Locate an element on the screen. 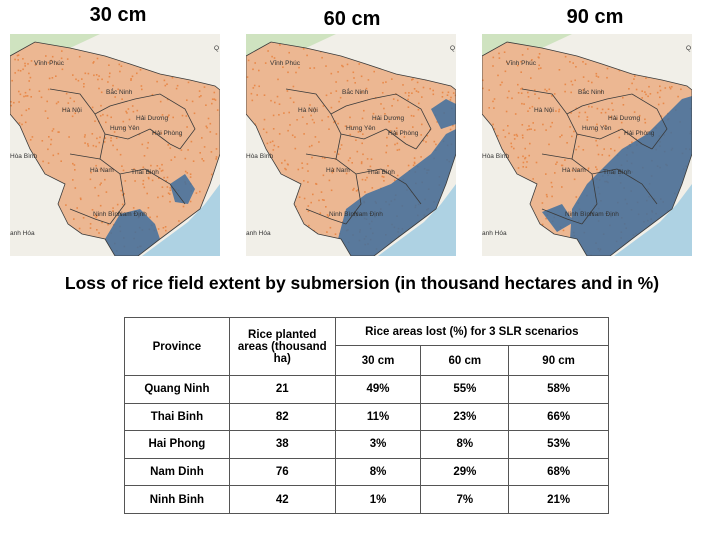 Image resolution: width=724 pixels, height=545 pixels. header-scenario-30cm: 30 cm is located at coordinates (378, 360).